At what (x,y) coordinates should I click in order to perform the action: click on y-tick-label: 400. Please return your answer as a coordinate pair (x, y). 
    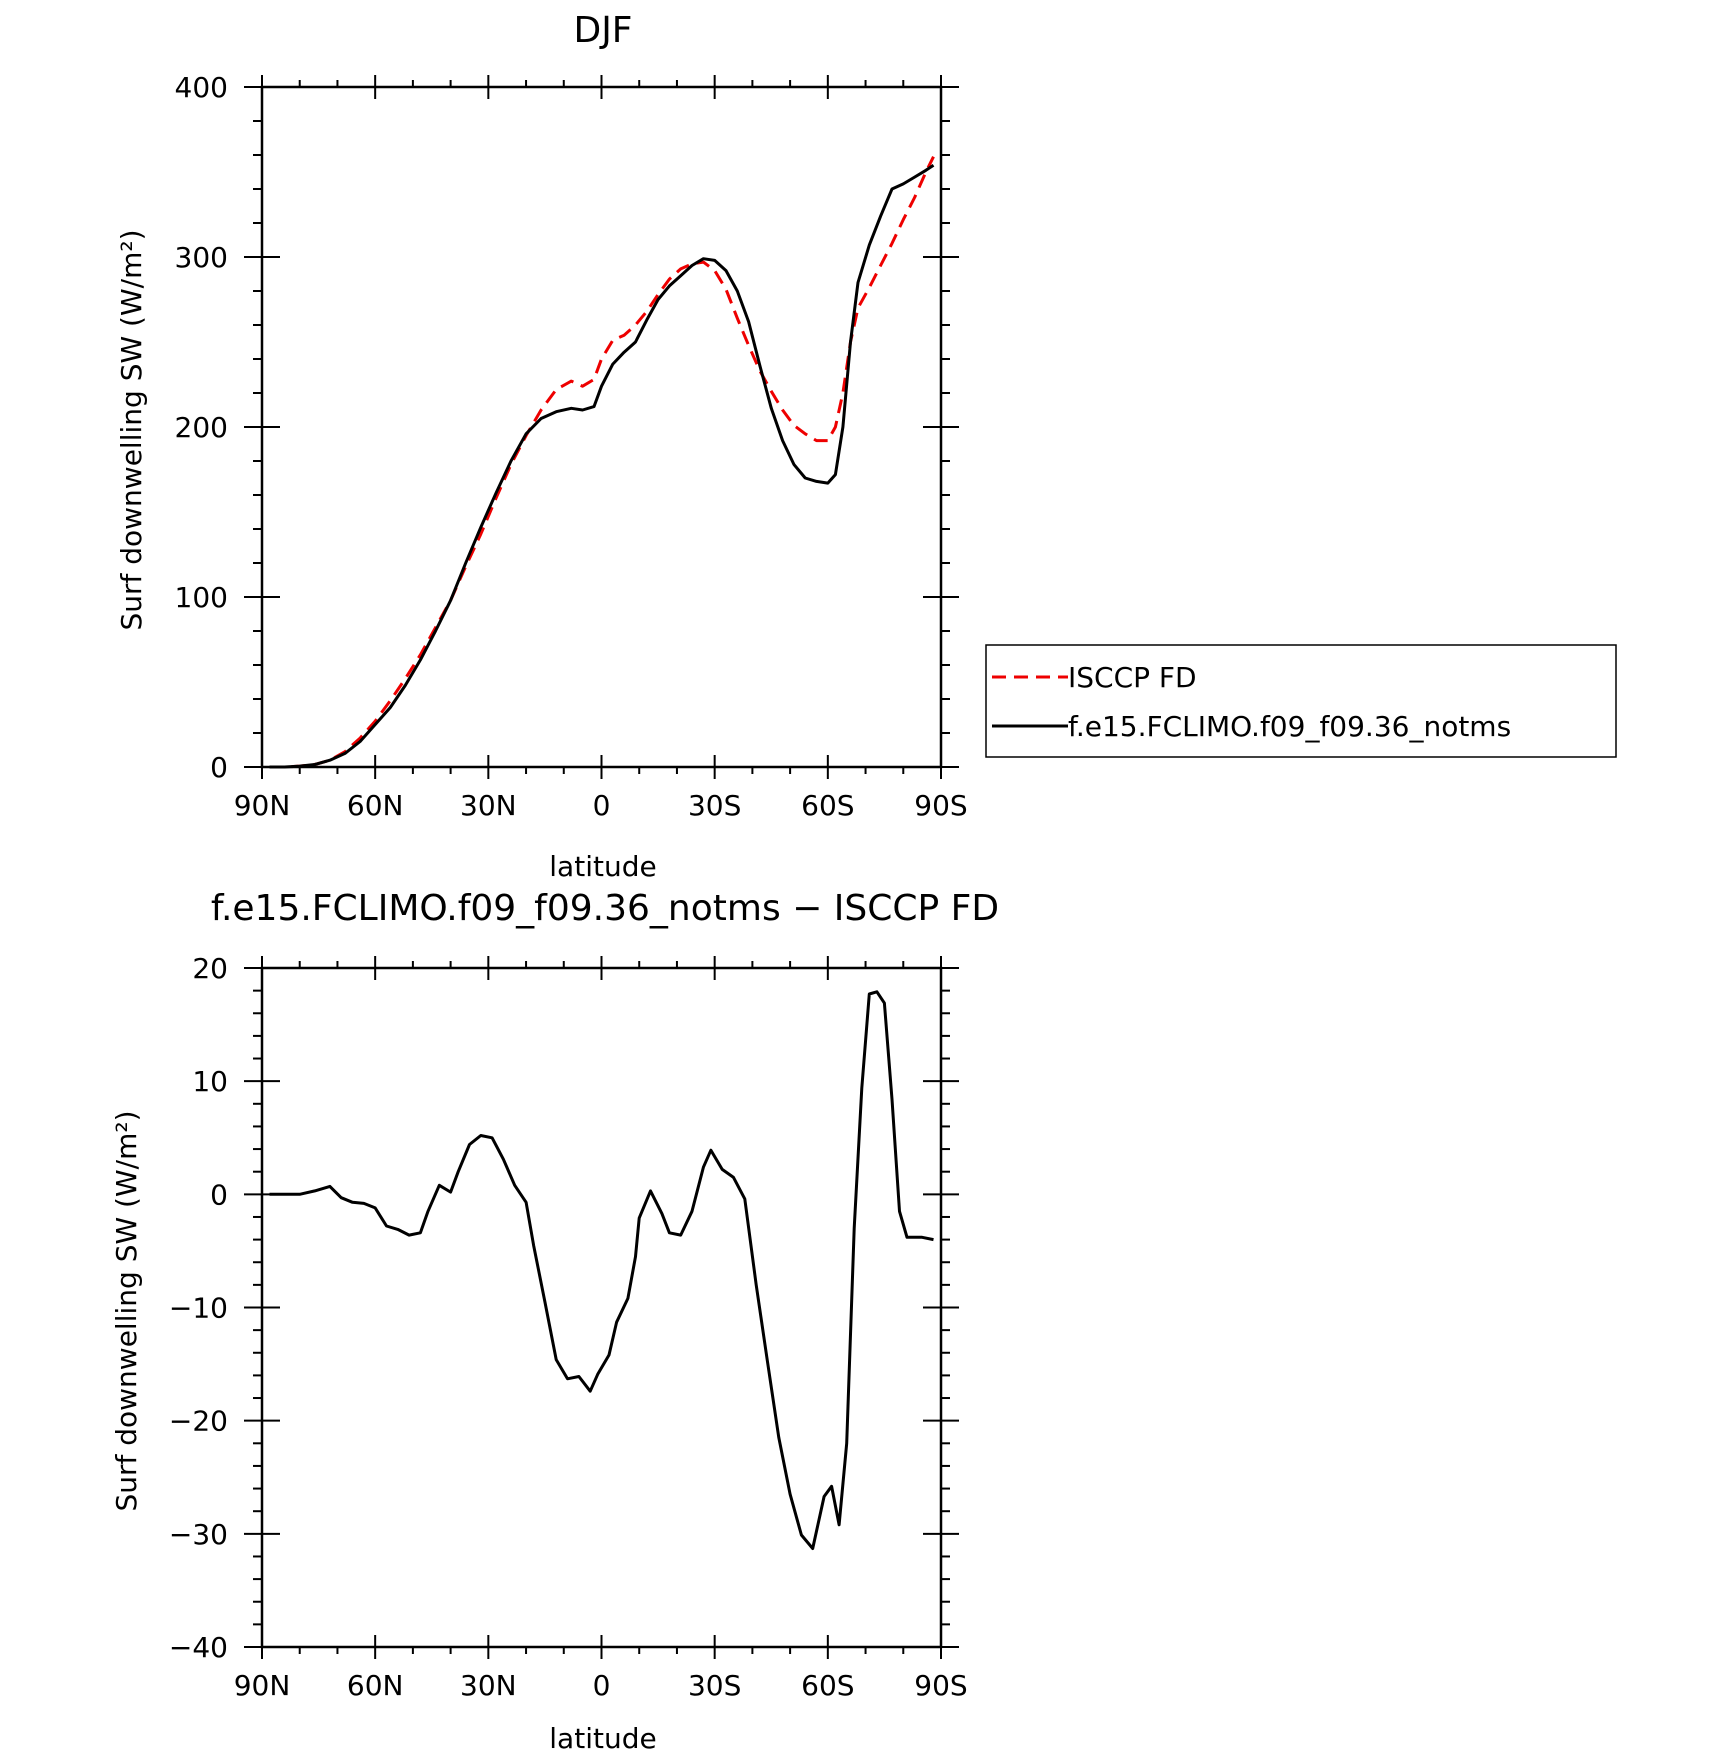
    Looking at the image, I should click on (201, 87).